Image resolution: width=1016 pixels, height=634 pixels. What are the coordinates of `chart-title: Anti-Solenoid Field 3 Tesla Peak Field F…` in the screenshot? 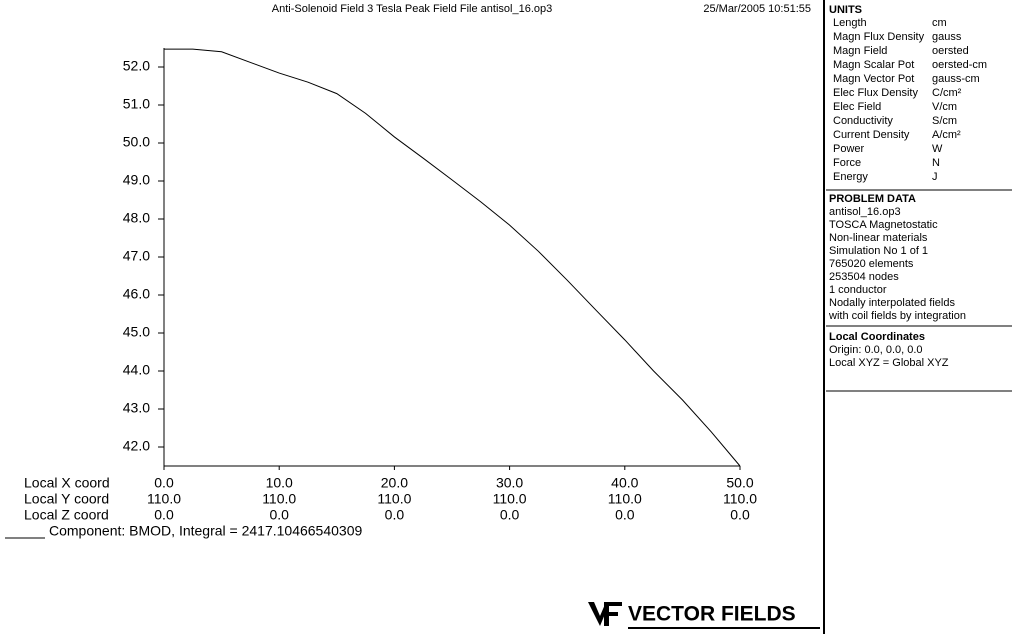 It's located at (412, 9).